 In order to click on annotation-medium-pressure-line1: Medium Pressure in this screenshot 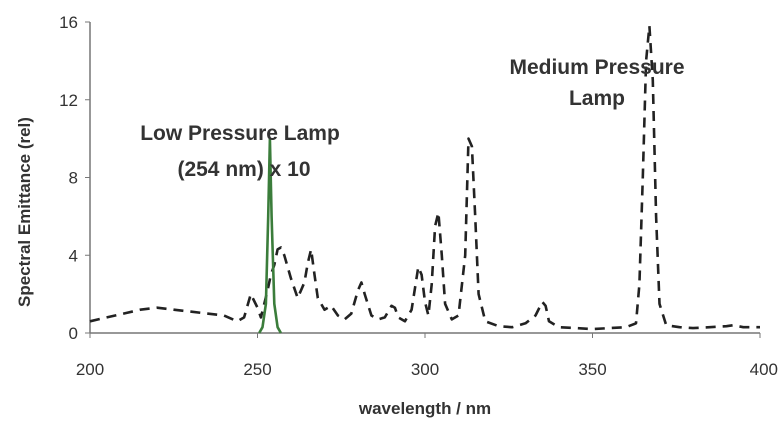, I will do `click(596, 67)`.